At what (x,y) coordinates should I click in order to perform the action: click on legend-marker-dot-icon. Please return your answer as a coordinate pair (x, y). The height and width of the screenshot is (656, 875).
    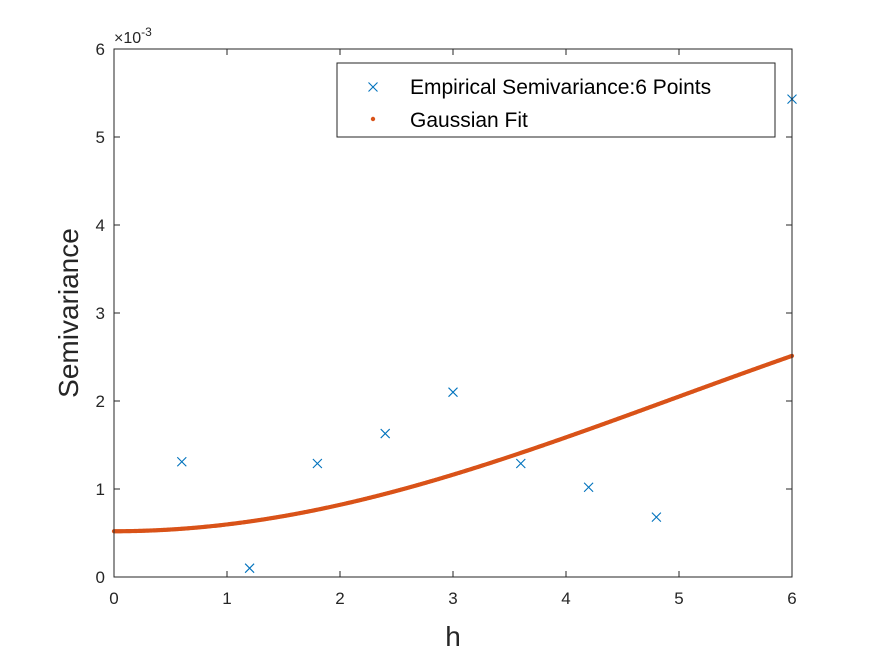
    Looking at the image, I should click on (373, 119).